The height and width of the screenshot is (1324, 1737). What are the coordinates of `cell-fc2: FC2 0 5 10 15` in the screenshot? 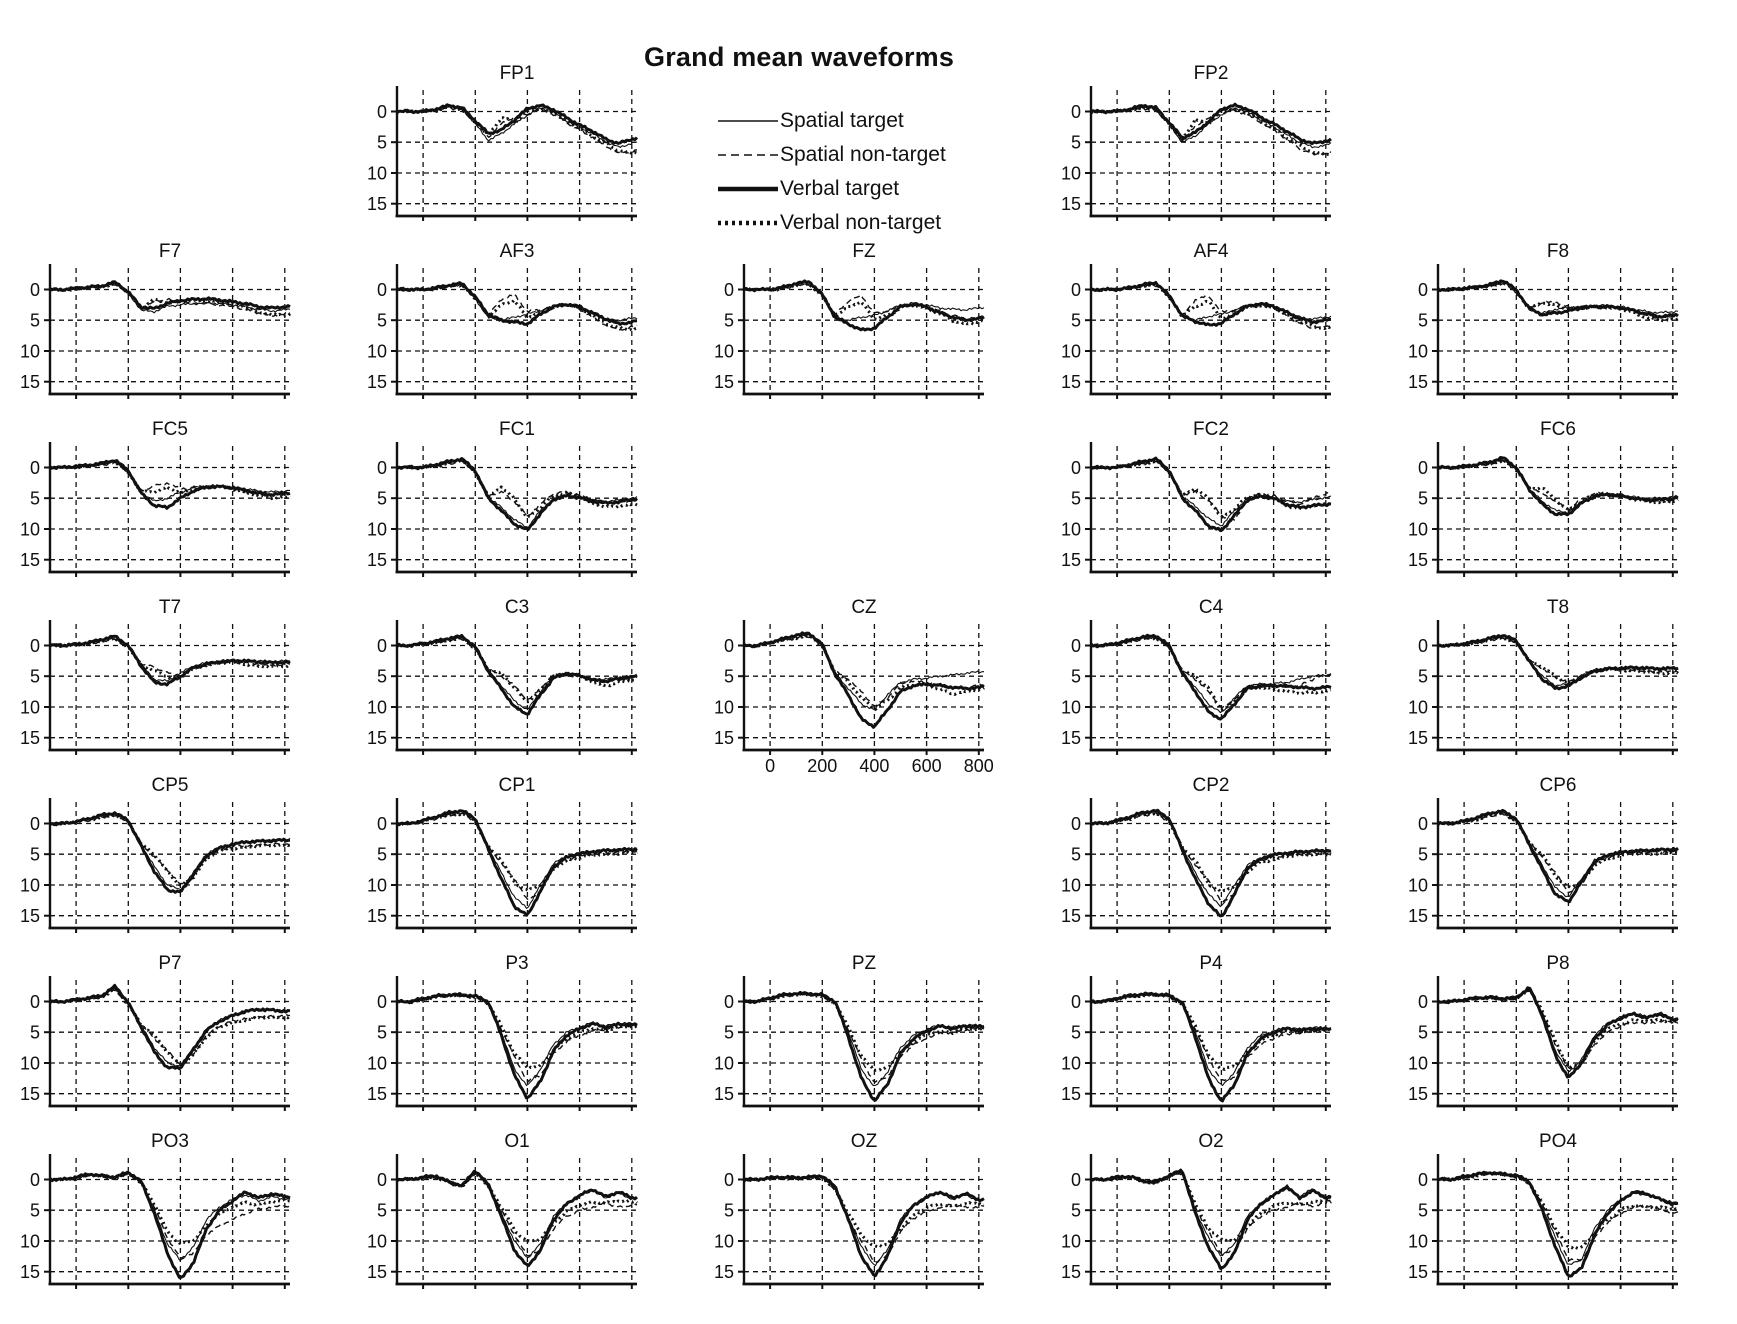 It's located at (1214, 509).